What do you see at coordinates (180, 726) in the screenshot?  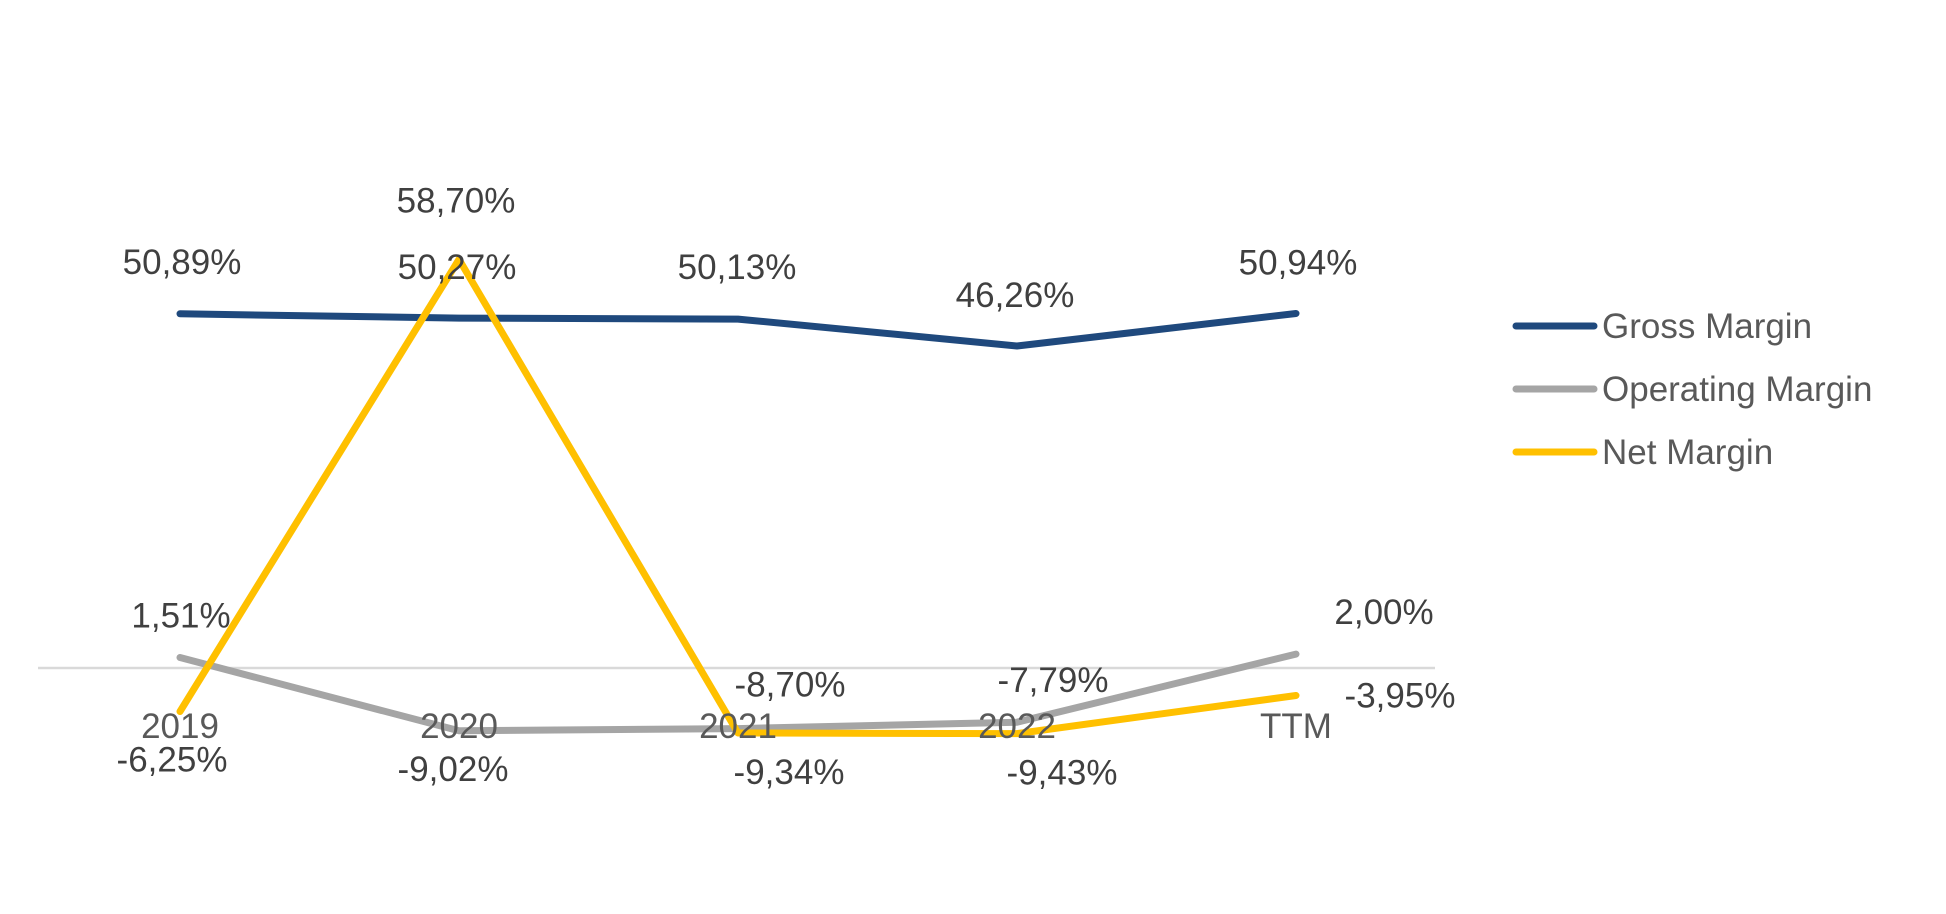 I see `x-tick-label: 2019` at bounding box center [180, 726].